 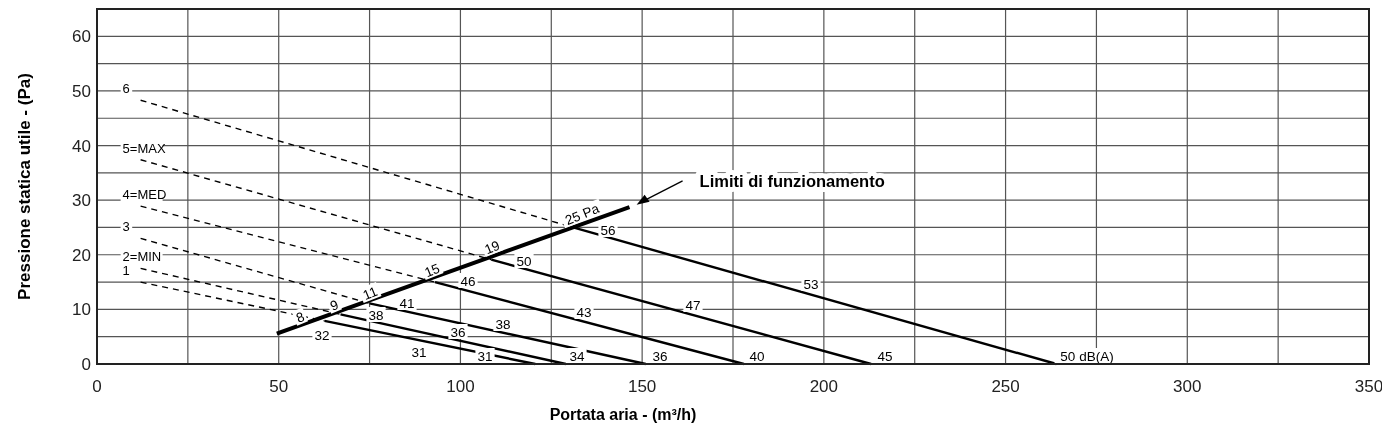 I want to click on annotation: 40, so click(x=757, y=356).